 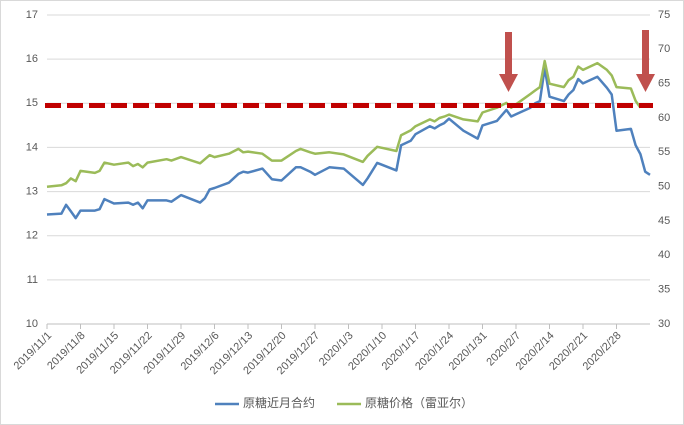 I want to click on arrow, so click(x=577, y=61).